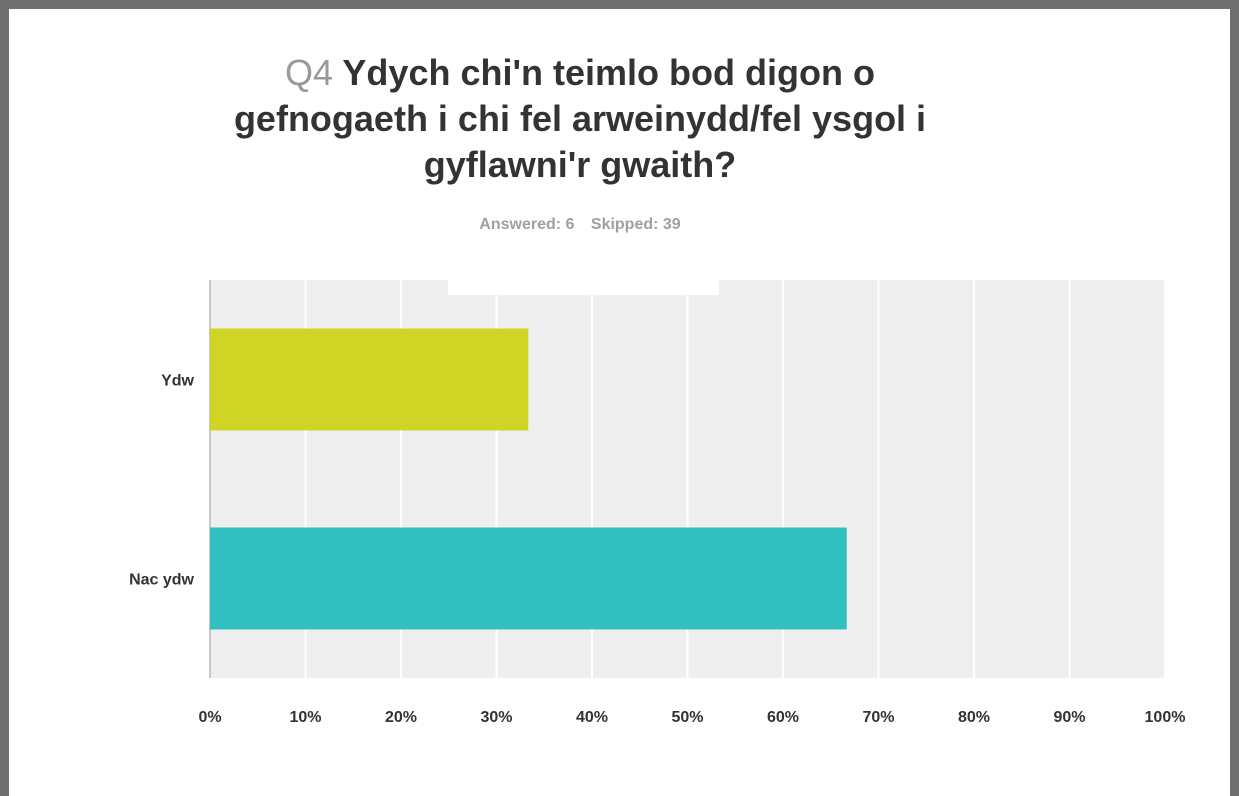 This screenshot has height=796, width=1239. I want to click on x-tick-label: 50%, so click(687, 717).